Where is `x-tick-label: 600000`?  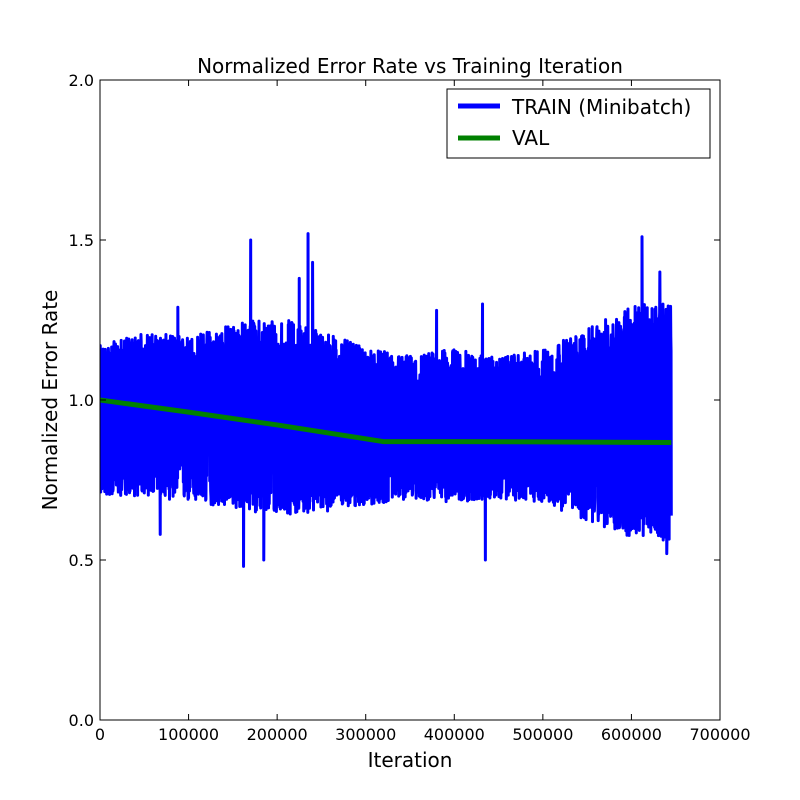
x-tick-label: 600000 is located at coordinates (631, 734).